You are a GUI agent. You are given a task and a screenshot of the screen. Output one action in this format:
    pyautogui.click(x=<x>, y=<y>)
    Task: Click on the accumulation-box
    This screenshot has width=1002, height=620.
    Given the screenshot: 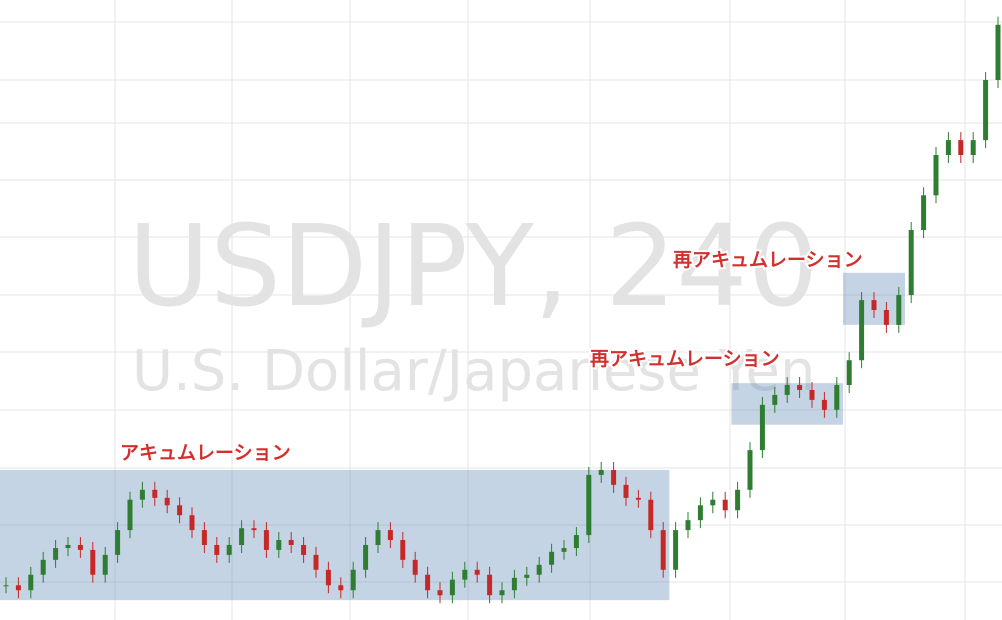 What is the action you would take?
    pyautogui.click(x=335, y=535)
    